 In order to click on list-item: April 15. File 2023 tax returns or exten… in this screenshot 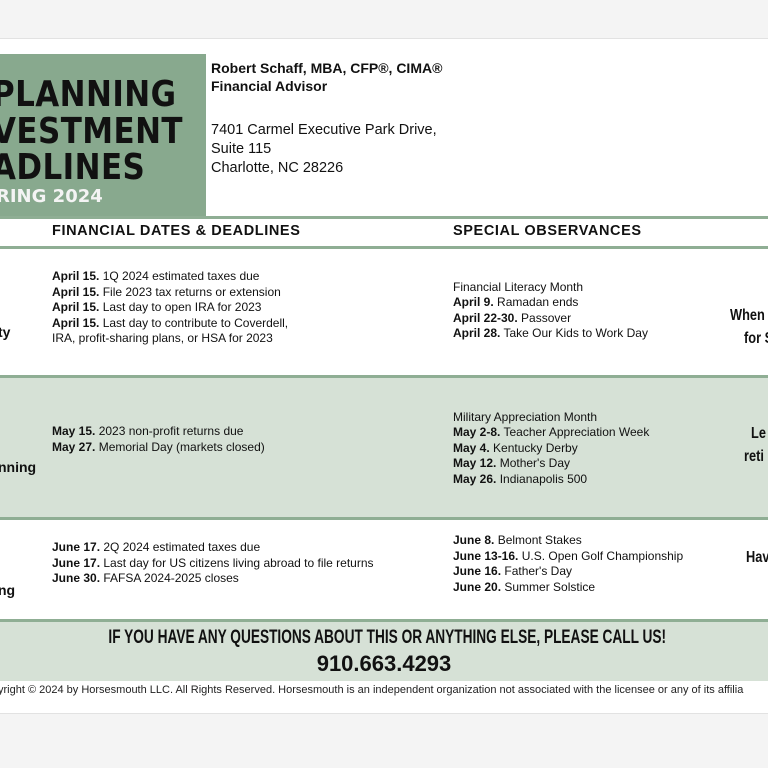, I will do `click(182, 293)`.